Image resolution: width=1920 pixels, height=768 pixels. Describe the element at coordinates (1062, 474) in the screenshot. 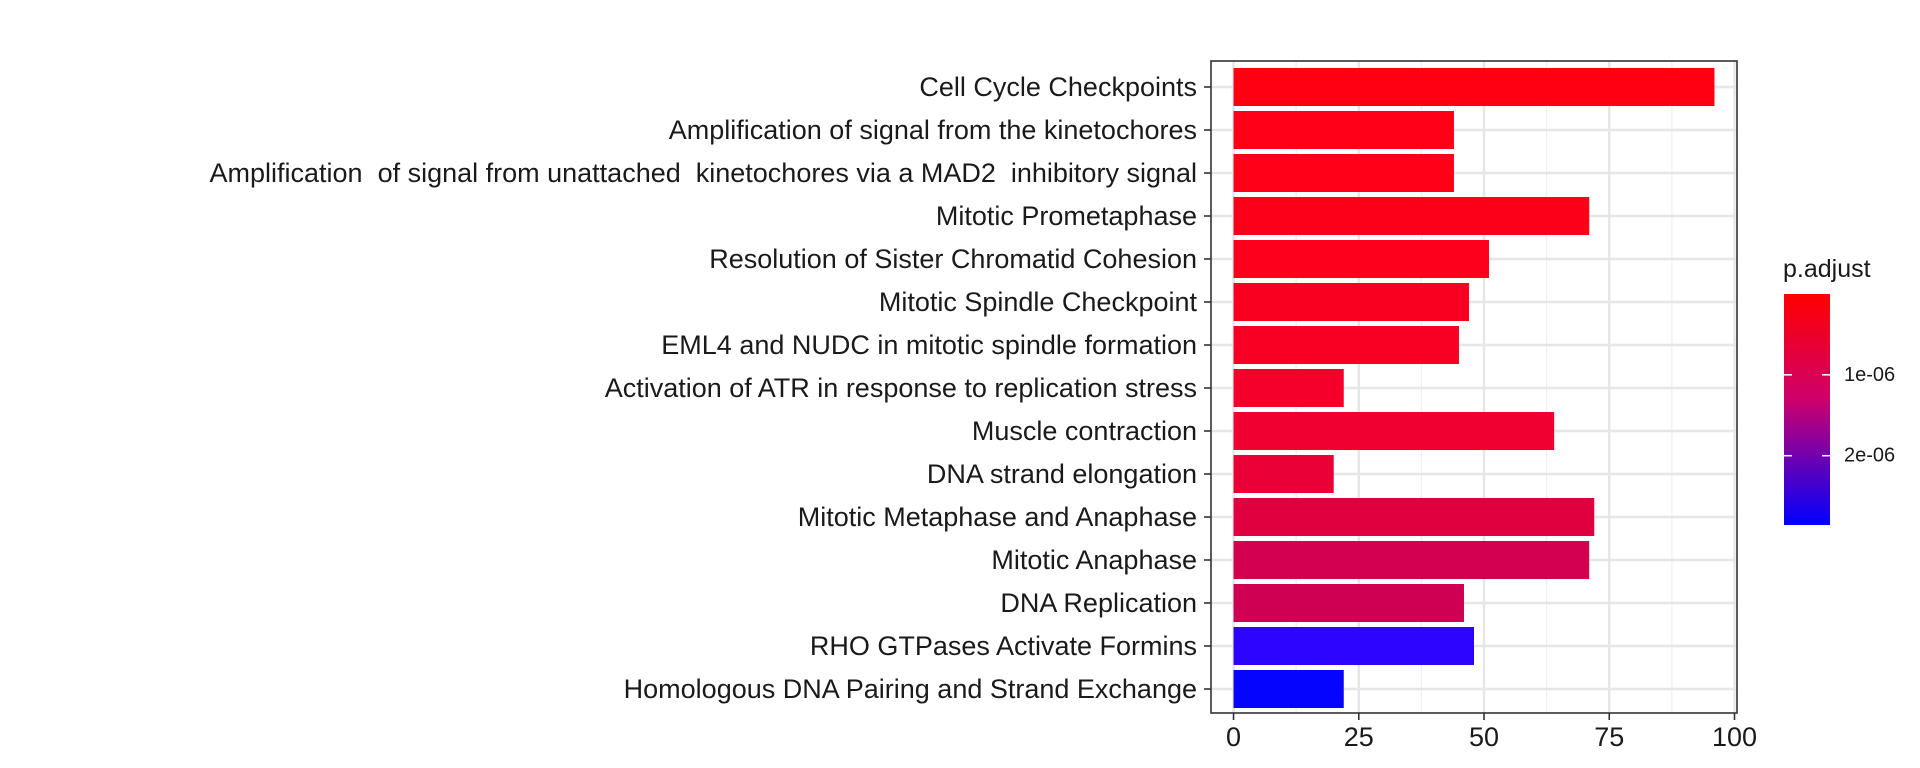

I see `category-label: DNA strand elongation` at that location.